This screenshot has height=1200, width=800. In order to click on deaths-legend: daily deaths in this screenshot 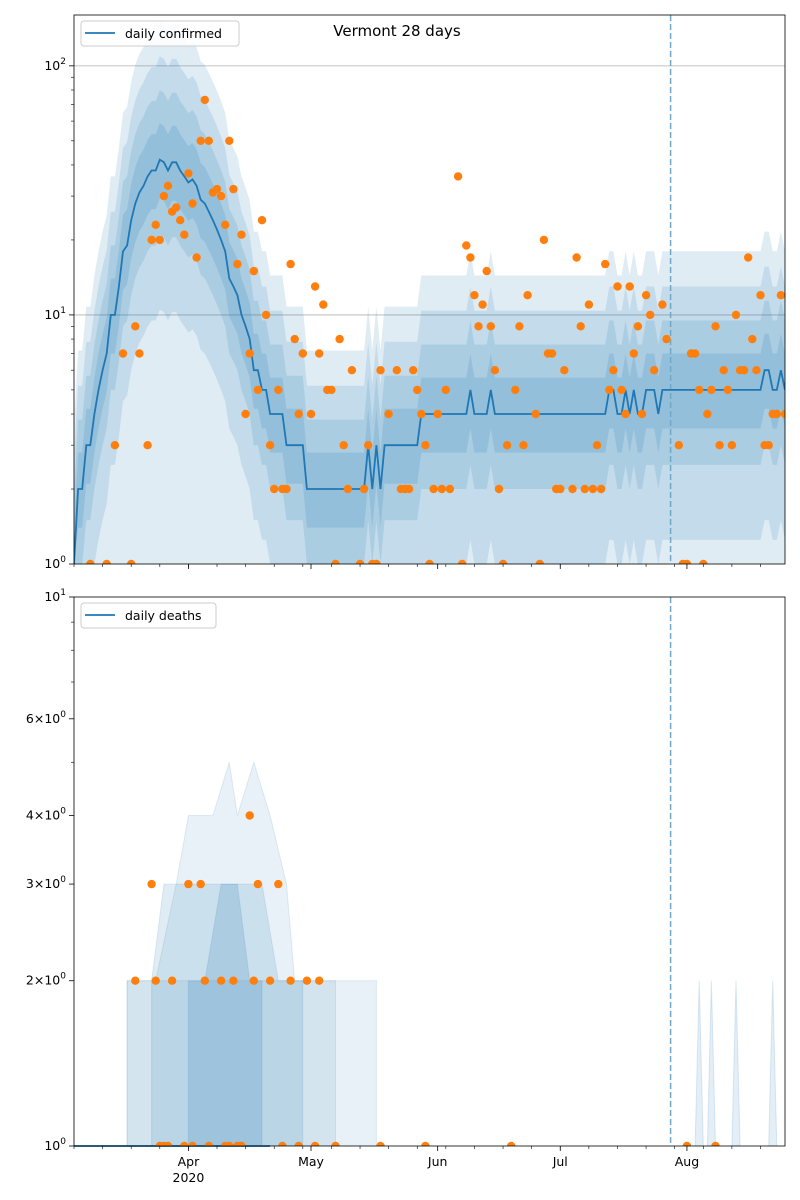, I will do `click(148, 615)`.